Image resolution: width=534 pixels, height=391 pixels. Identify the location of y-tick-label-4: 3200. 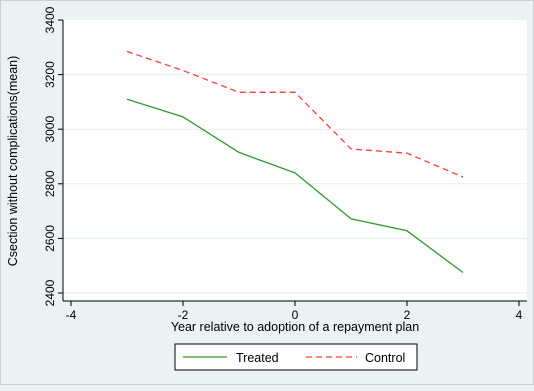
(50, 74).